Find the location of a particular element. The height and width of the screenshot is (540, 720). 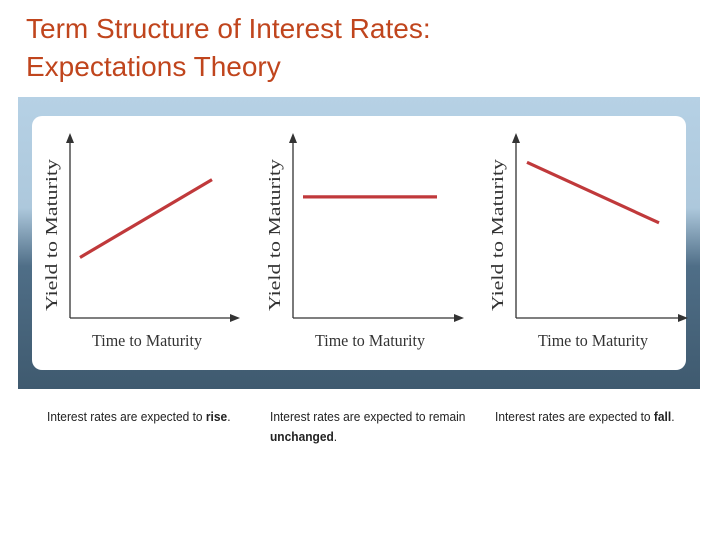

yield-line-fall is located at coordinates (593, 192).